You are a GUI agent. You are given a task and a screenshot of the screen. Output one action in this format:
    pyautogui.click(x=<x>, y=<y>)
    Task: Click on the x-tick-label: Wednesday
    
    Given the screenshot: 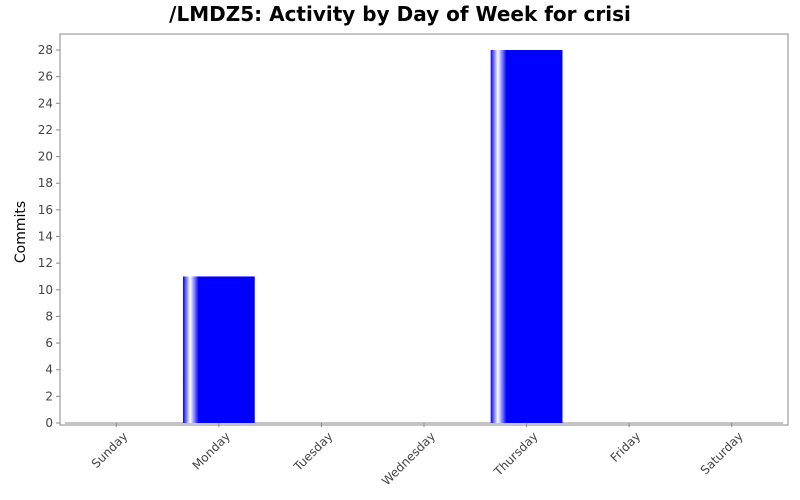 What is the action you would take?
    pyautogui.click(x=408, y=458)
    